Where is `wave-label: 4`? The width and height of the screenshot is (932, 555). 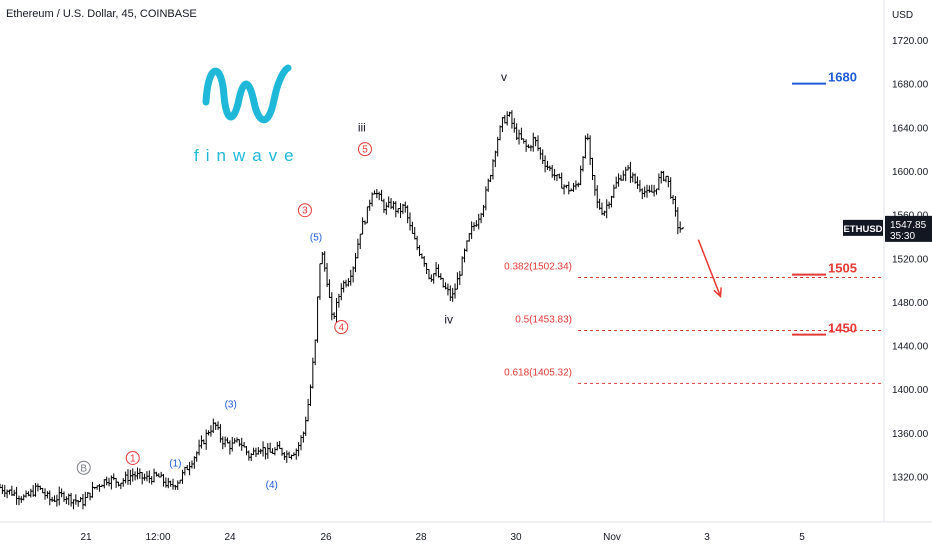 wave-label: 4 is located at coordinates (341, 326).